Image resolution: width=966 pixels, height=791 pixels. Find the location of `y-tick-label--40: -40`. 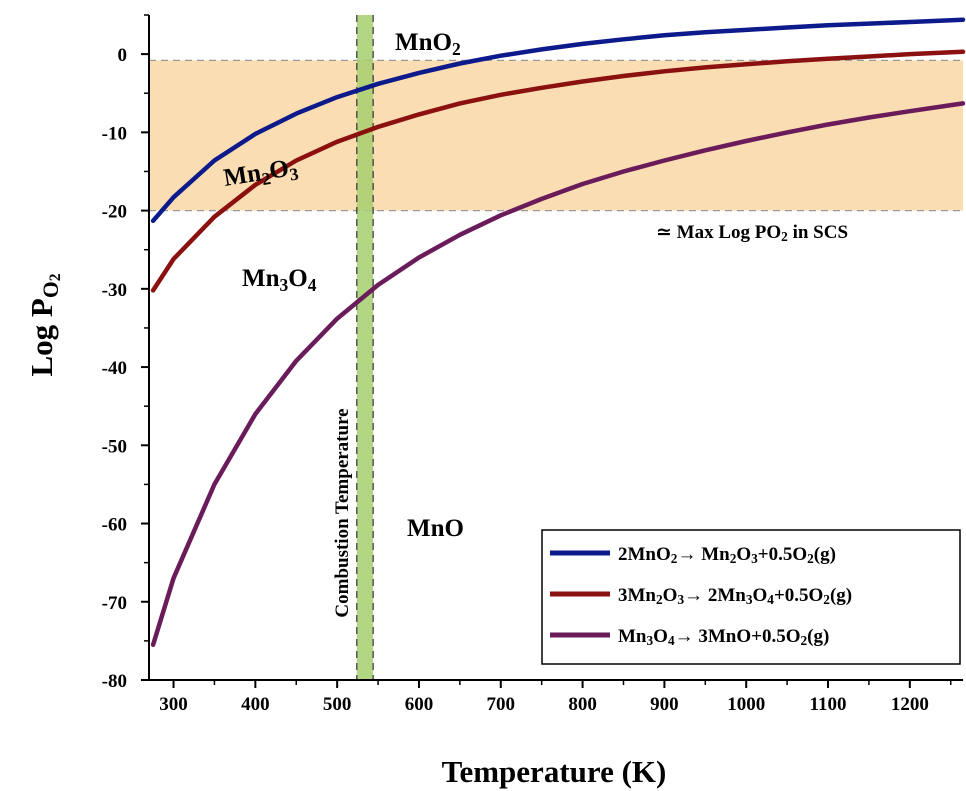

y-tick-label--40: -40 is located at coordinates (114, 368).